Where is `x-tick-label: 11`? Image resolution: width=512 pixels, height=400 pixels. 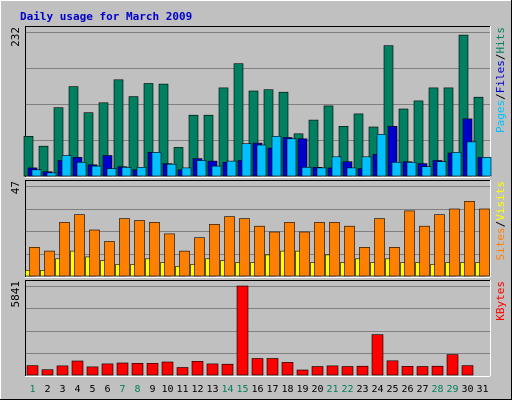
x-tick-label: 11 is located at coordinates (182, 389).